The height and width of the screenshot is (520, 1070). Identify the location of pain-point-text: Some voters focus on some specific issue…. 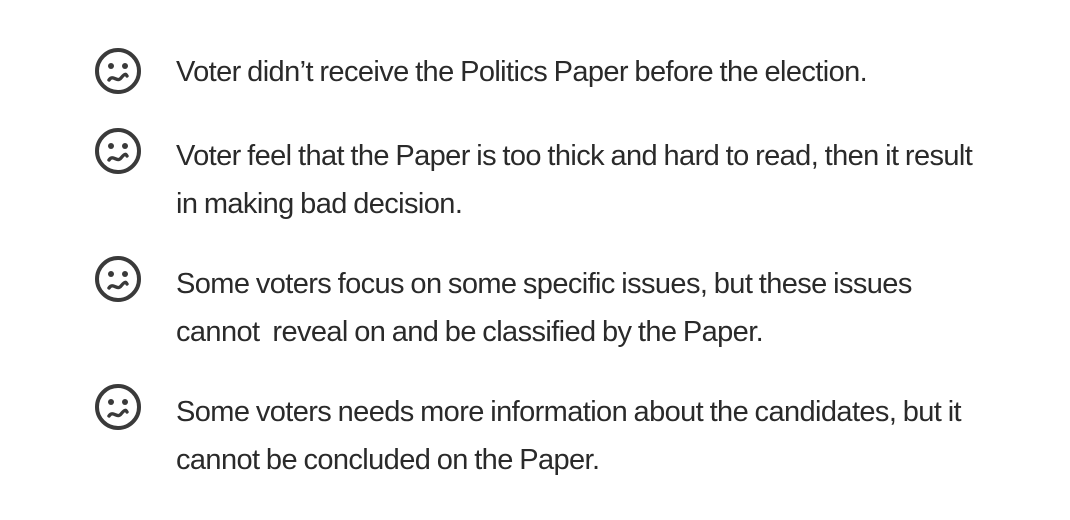
(547, 308).